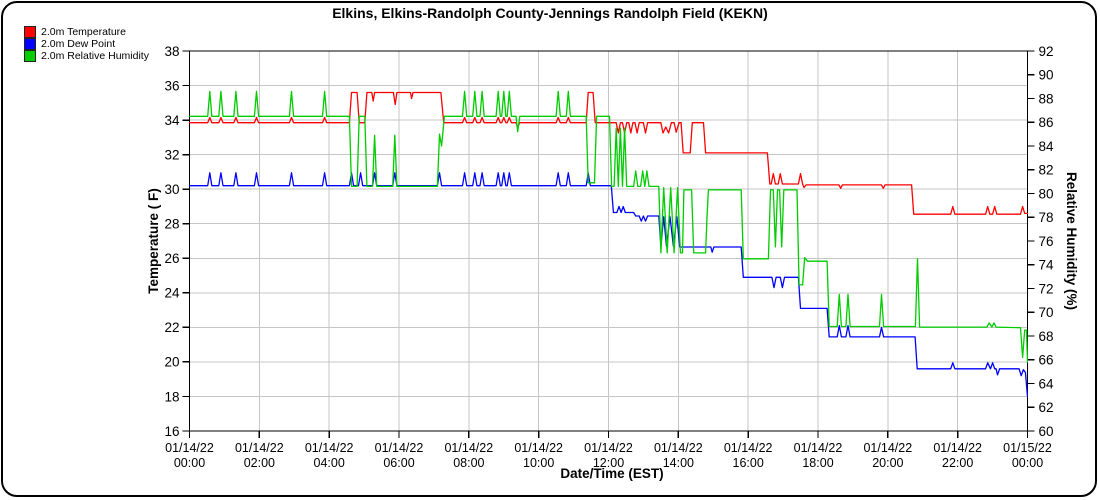 This screenshot has width=1100, height=500. Describe the element at coordinates (171, 154) in the screenshot. I see `left-tick-label: 32` at that location.